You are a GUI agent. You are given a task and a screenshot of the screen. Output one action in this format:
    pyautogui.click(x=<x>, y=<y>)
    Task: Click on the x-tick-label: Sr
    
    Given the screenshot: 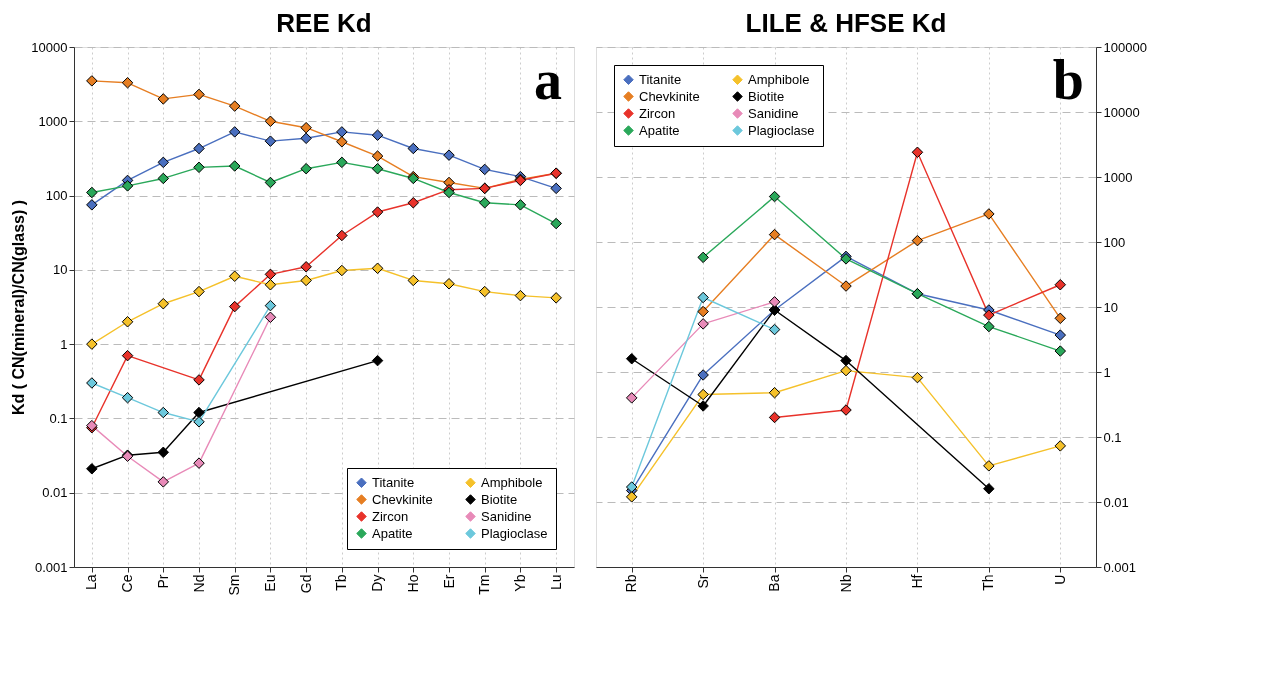 What is the action you would take?
    pyautogui.click(x=702, y=581)
    